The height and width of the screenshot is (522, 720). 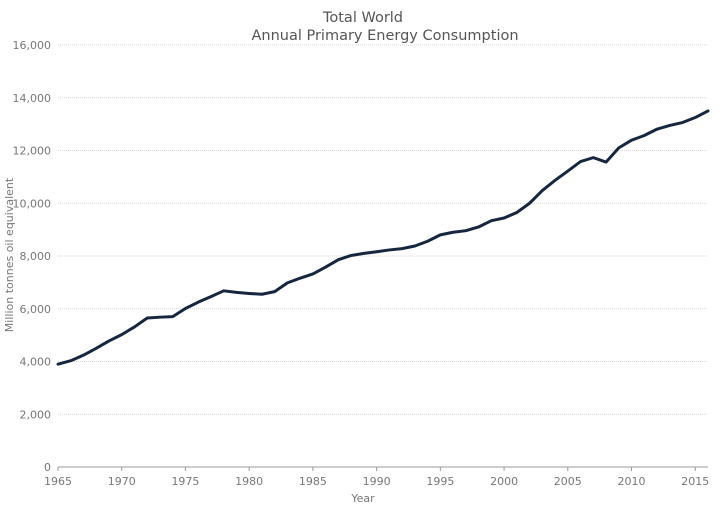 What do you see at coordinates (632, 481) in the screenshot?
I see `x-tick-label: 2010` at bounding box center [632, 481].